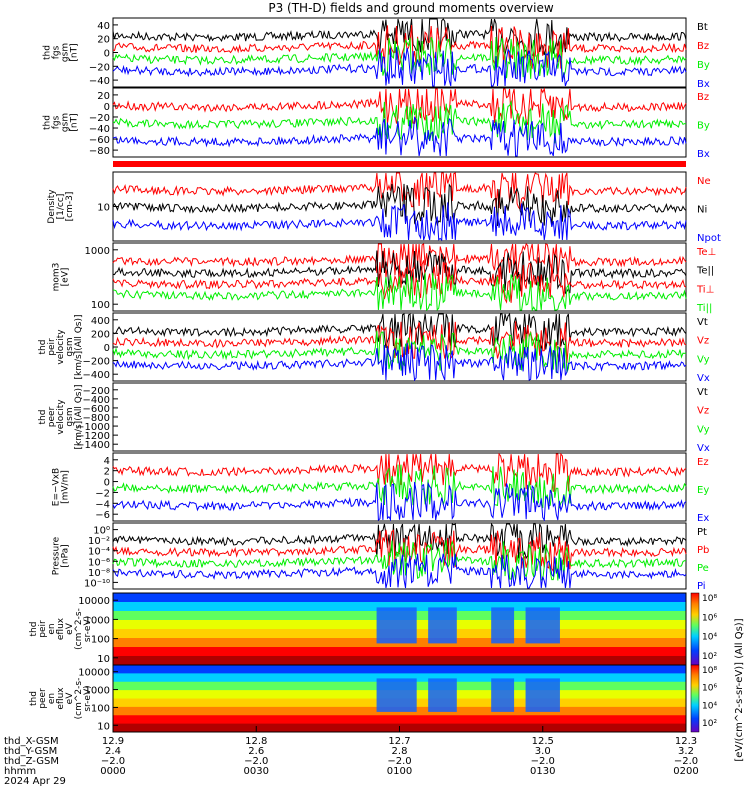 Image resolution: width=750 pixels, height=800 pixels. I want to click on xtick-hhmm: 0200, so click(685, 771).